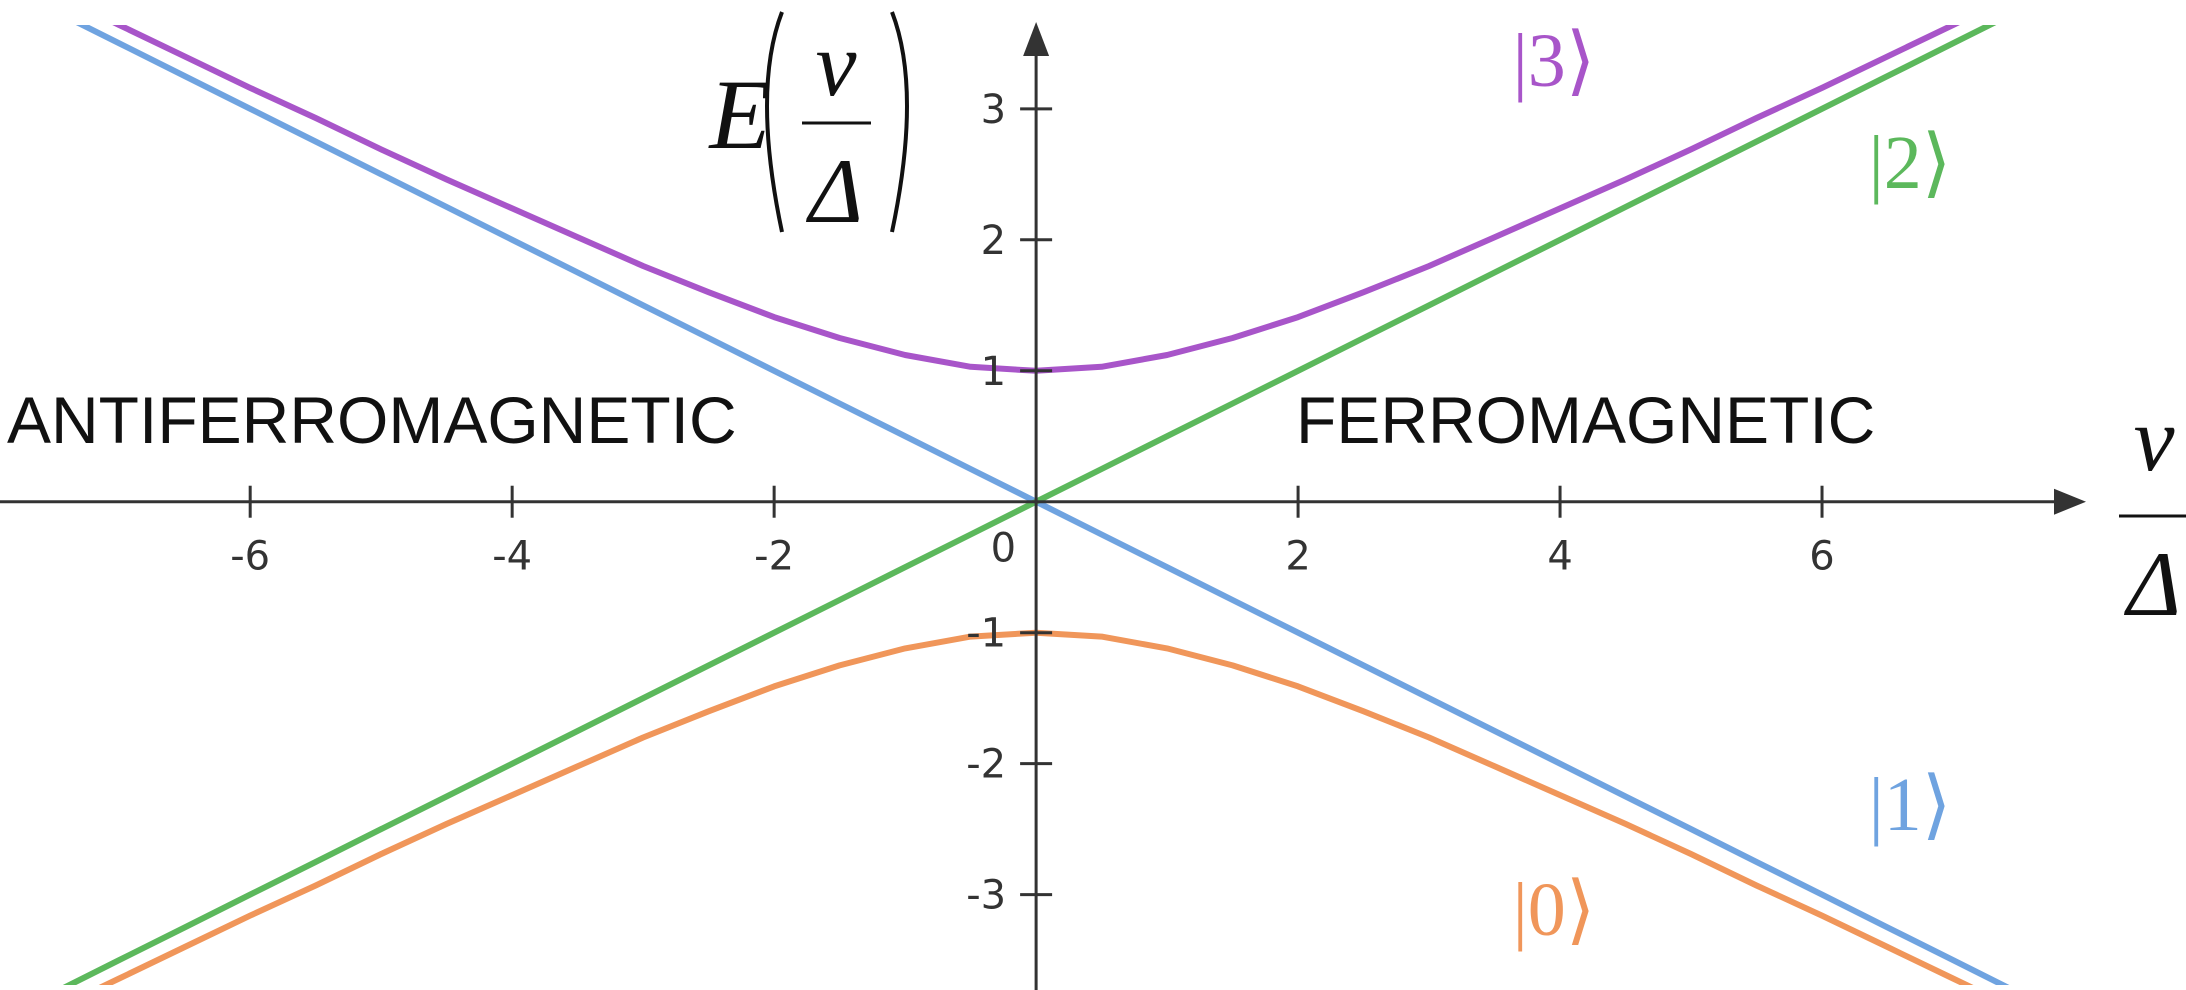 This screenshot has height=990, width=2186. Describe the element at coordinates (1821, 557) in the screenshot. I see `x-tick-label: 6` at that location.